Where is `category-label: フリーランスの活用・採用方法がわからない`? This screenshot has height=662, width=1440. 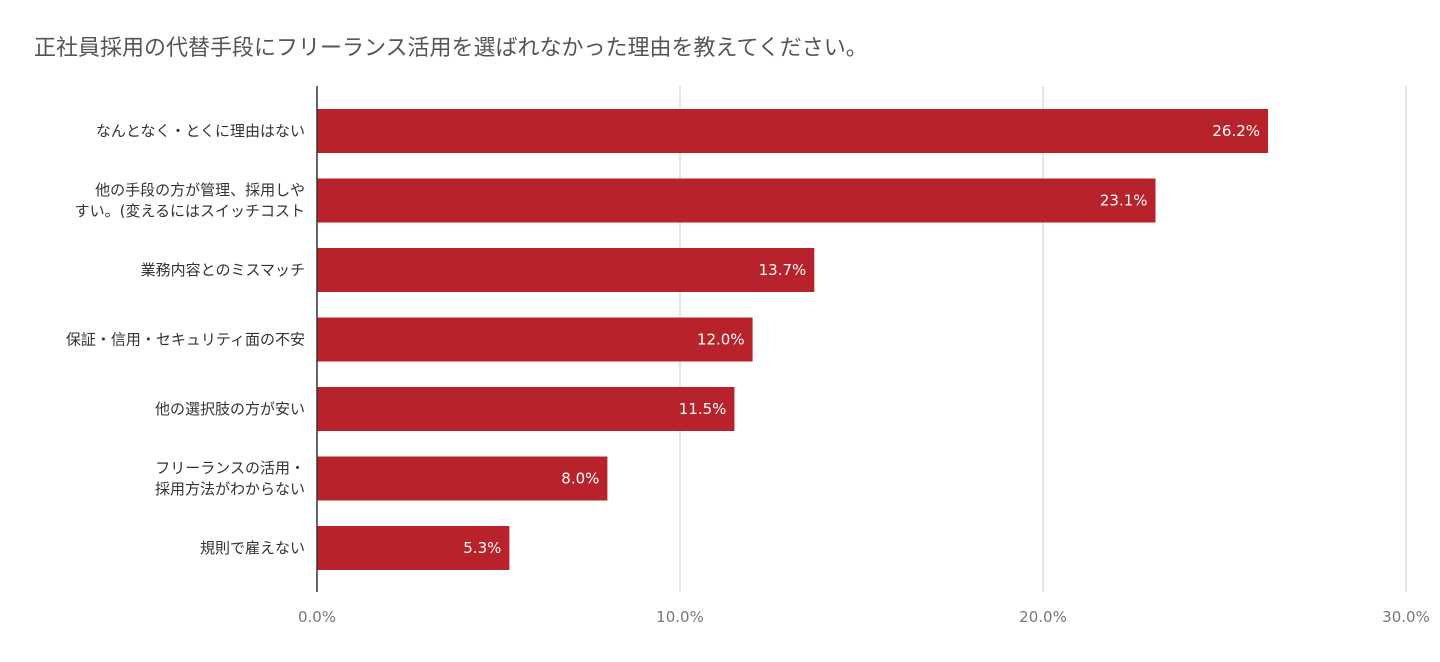
category-label: フリーランスの活用・採用方法がわからない is located at coordinates (230, 478).